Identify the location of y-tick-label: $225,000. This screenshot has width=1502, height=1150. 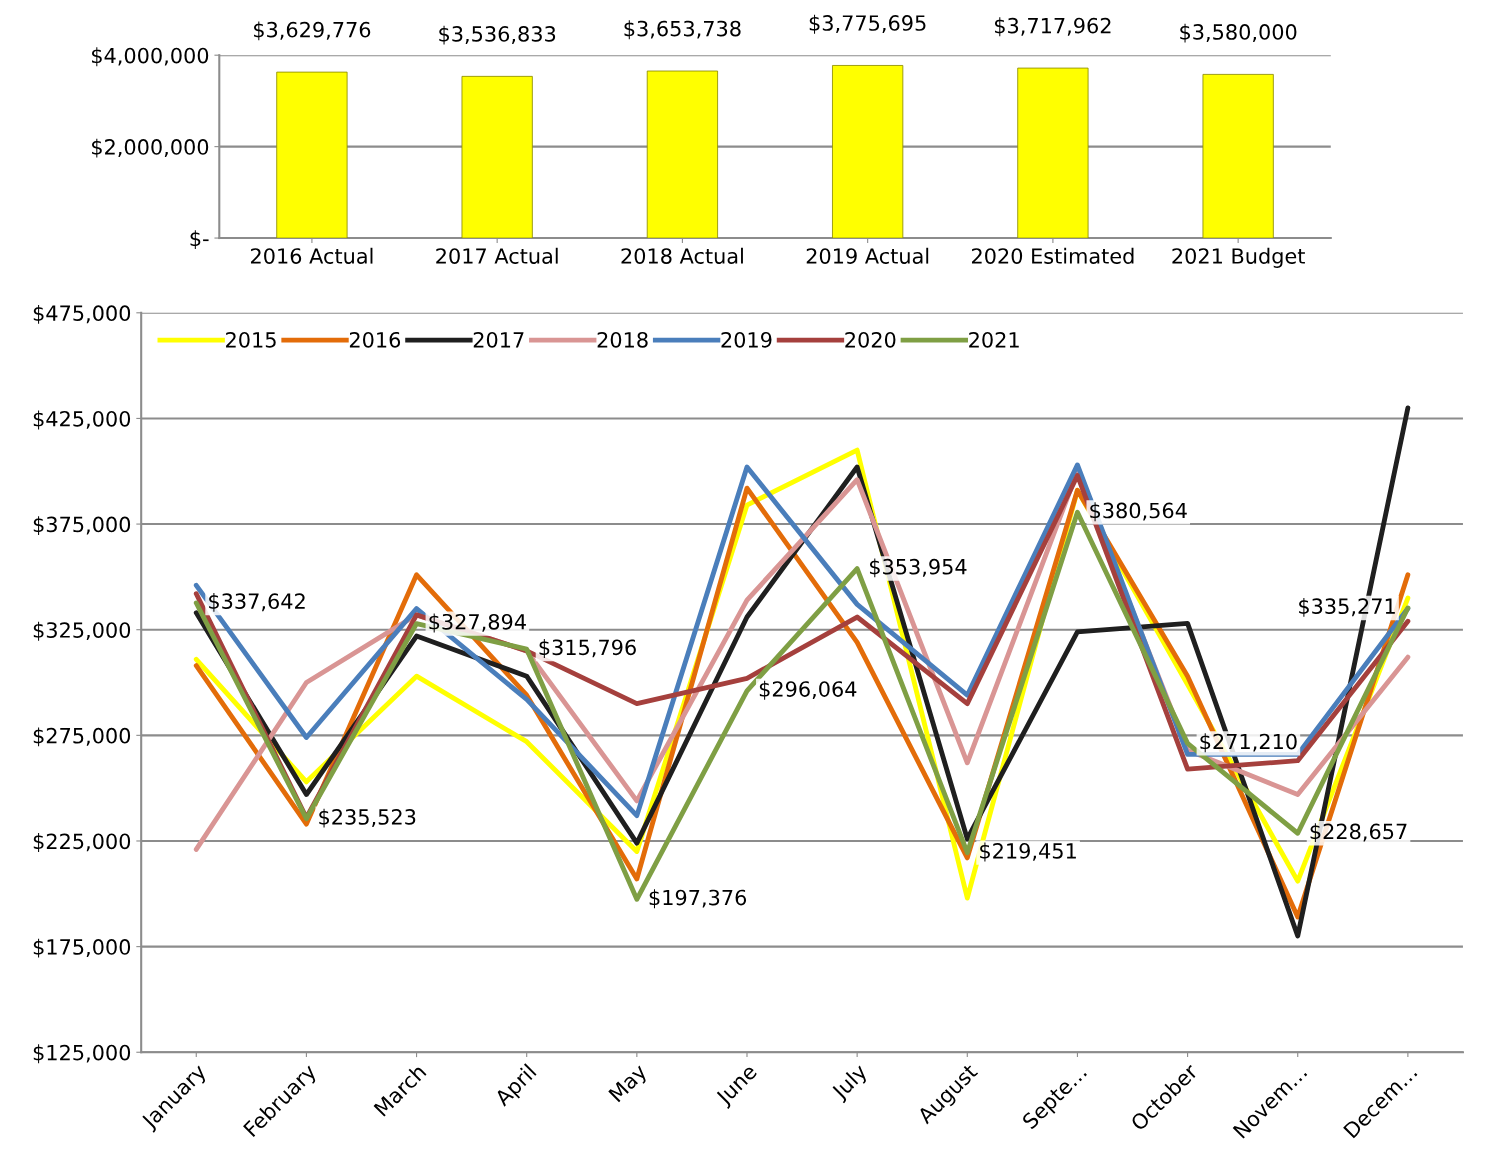
(82, 842).